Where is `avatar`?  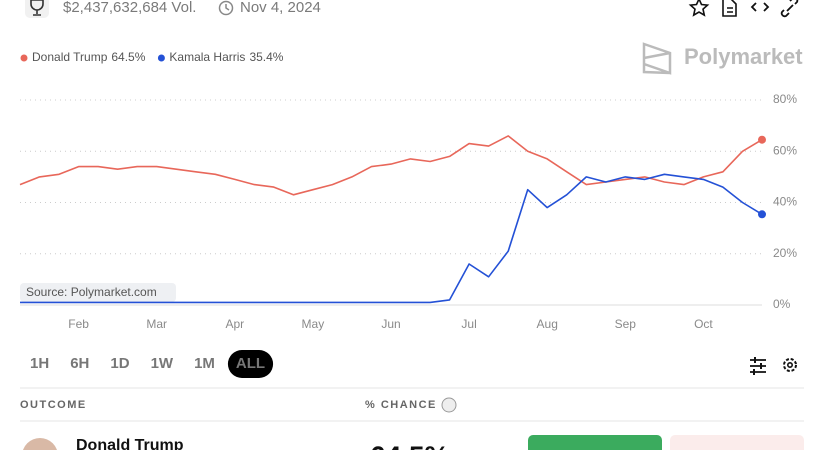
avatar is located at coordinates (40, 446).